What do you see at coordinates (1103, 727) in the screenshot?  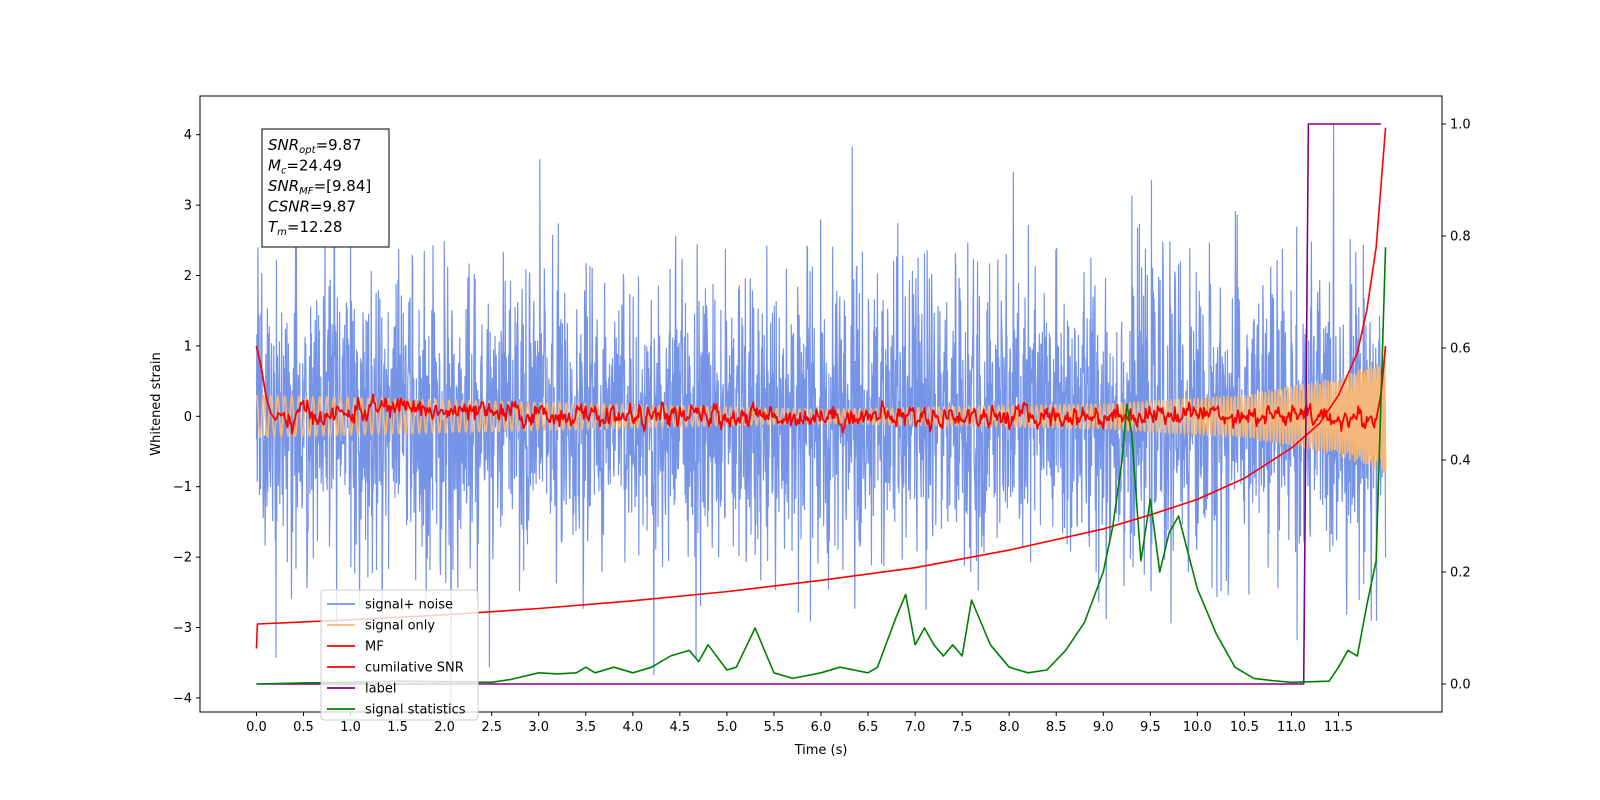 I see `x-tick-label: 9.0` at bounding box center [1103, 727].